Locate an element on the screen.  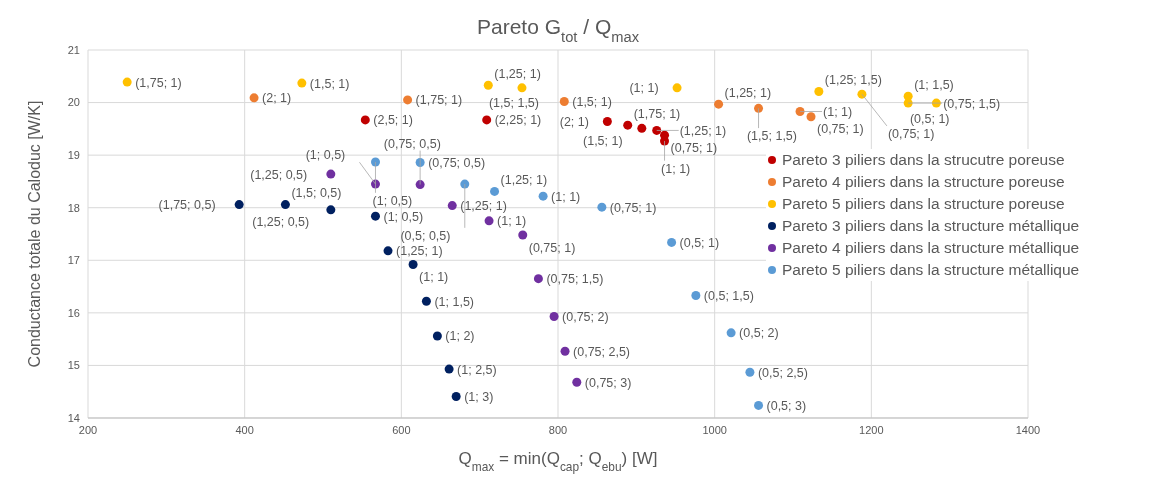
data-label: (0,5; 2,5) is located at coordinates (782, 372).